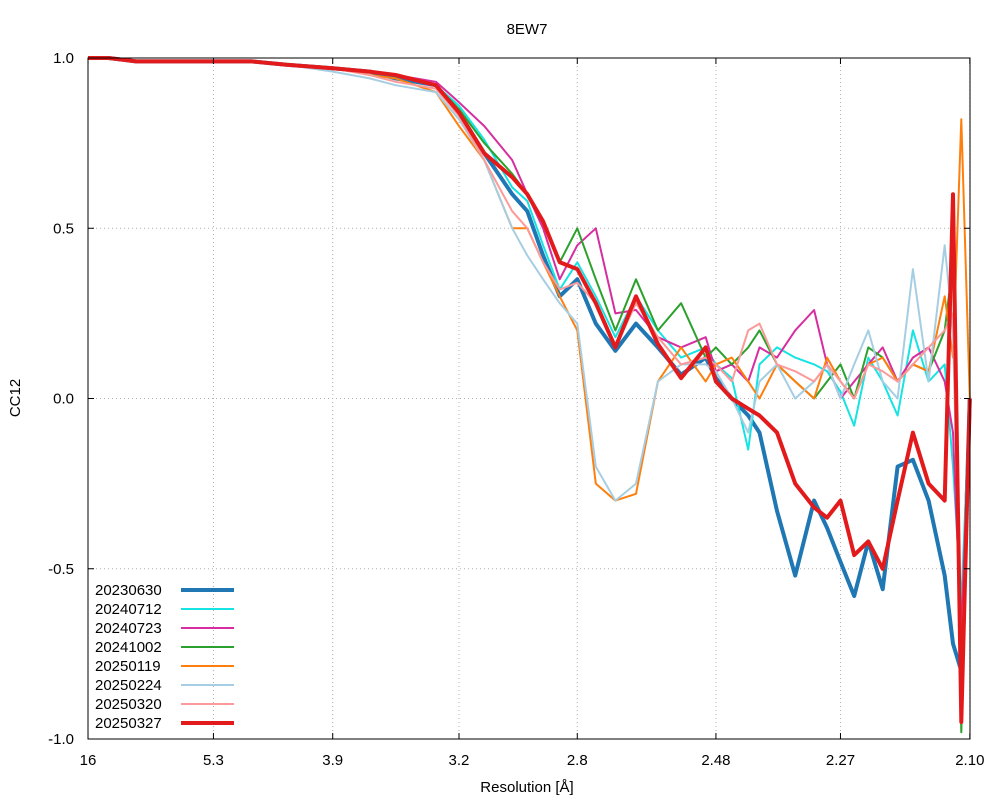 The image size is (1000, 800). I want to click on y-tick-label: -0.5, so click(61, 569).